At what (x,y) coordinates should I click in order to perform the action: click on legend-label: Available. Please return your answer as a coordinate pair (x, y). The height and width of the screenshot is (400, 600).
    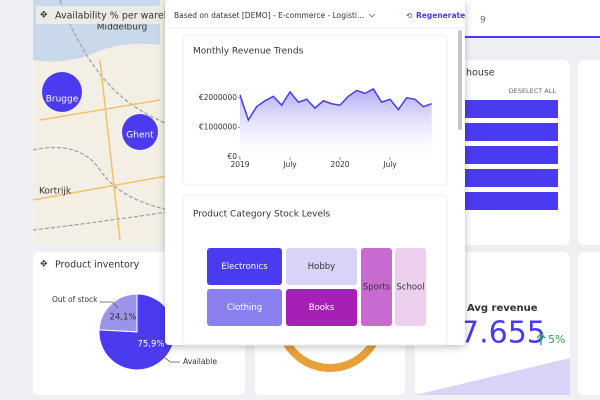
    Looking at the image, I should click on (200, 361).